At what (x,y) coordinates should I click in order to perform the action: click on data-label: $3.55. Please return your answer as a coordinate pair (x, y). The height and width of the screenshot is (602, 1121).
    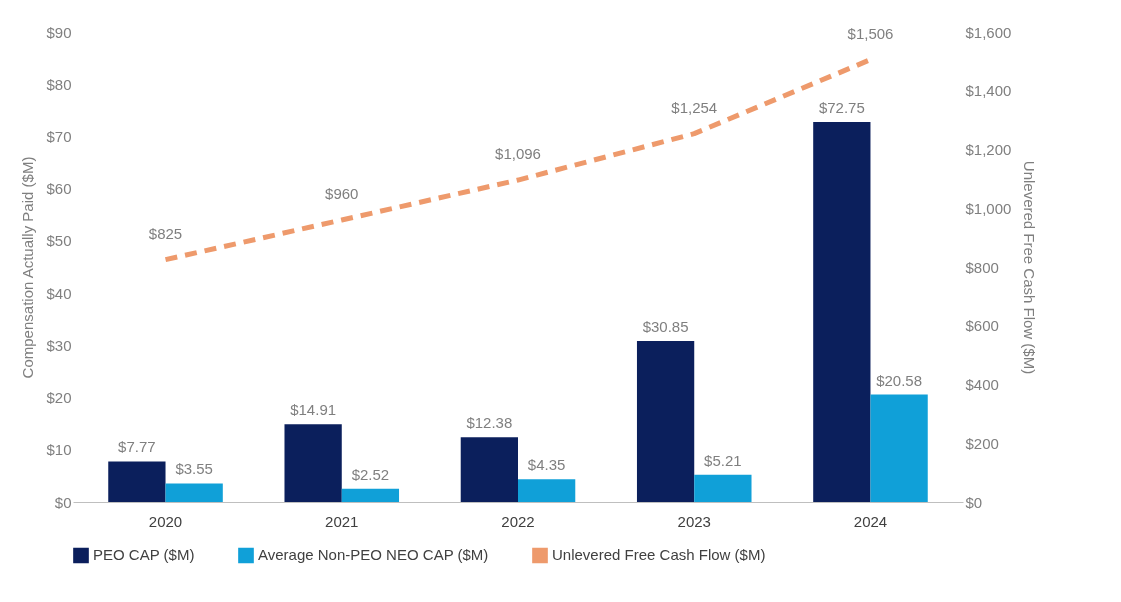
    Looking at the image, I should click on (194, 469).